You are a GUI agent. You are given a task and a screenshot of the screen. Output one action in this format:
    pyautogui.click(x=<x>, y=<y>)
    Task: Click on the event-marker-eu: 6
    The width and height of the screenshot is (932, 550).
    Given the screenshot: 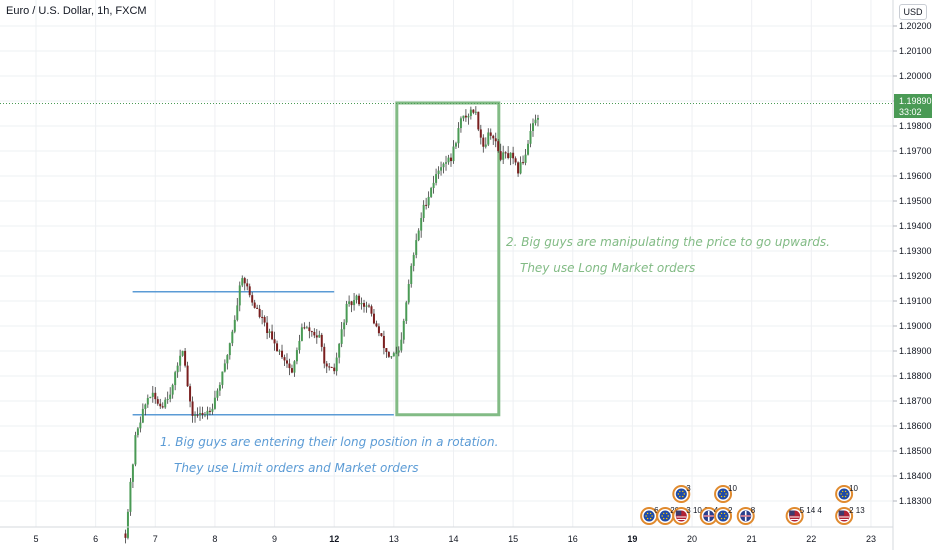 What is the action you would take?
    pyautogui.click(x=649, y=515)
    